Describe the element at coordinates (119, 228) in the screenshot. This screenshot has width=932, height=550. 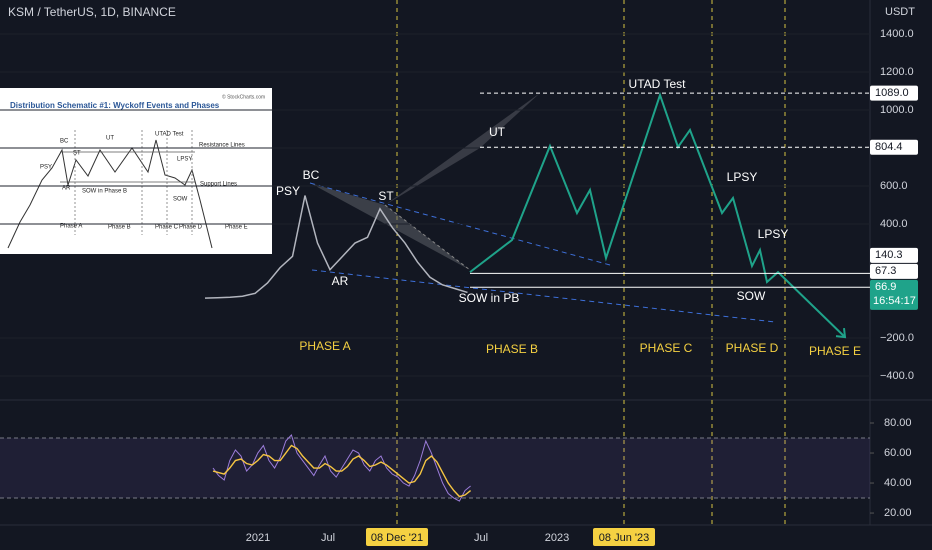
I see `inset-label: Phase B` at that location.